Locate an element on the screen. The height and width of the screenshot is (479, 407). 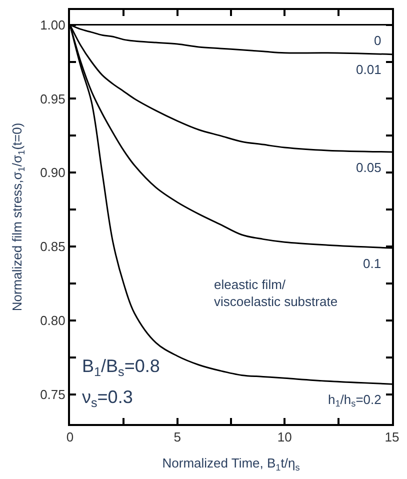
series-label: 0.05 is located at coordinates (369, 167).